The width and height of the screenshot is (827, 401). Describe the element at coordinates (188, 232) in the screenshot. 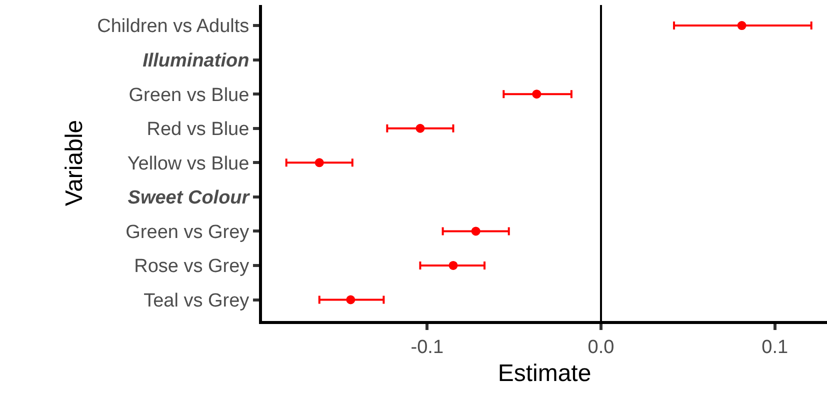

I see `y-tick-label: Green vs Grey` at that location.